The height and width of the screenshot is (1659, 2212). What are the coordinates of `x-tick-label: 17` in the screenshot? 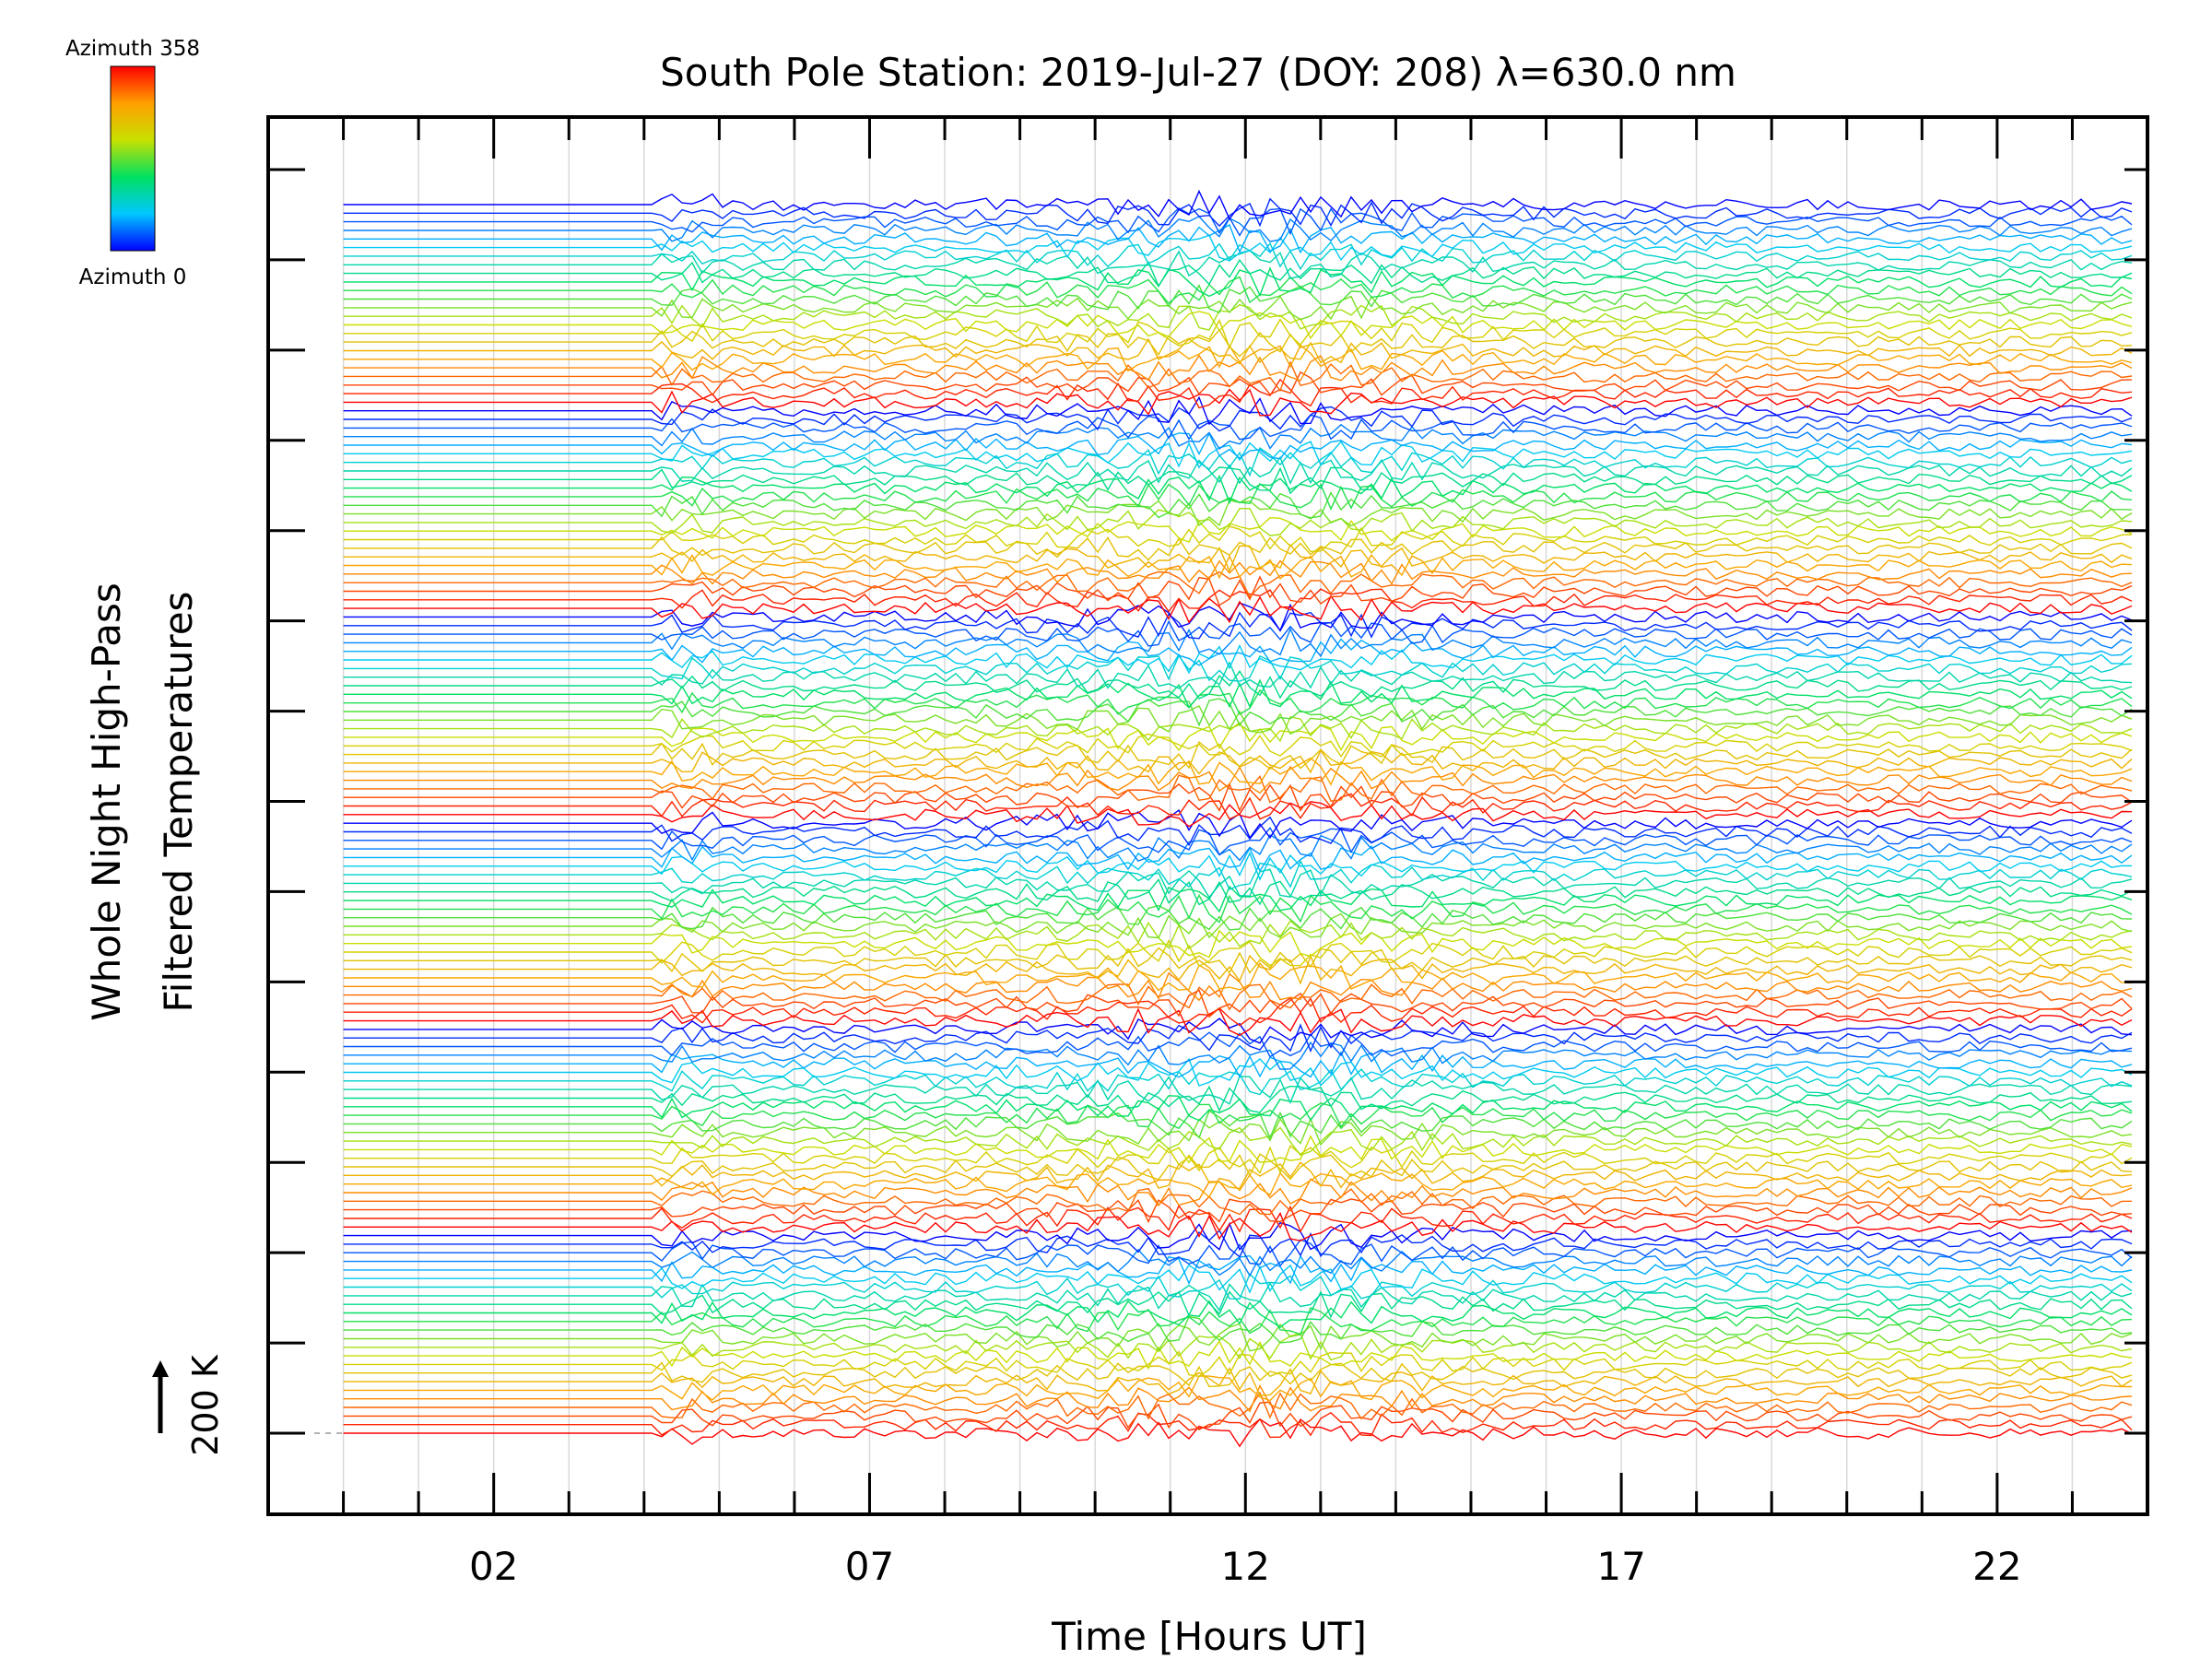 It's located at (1620, 1566).